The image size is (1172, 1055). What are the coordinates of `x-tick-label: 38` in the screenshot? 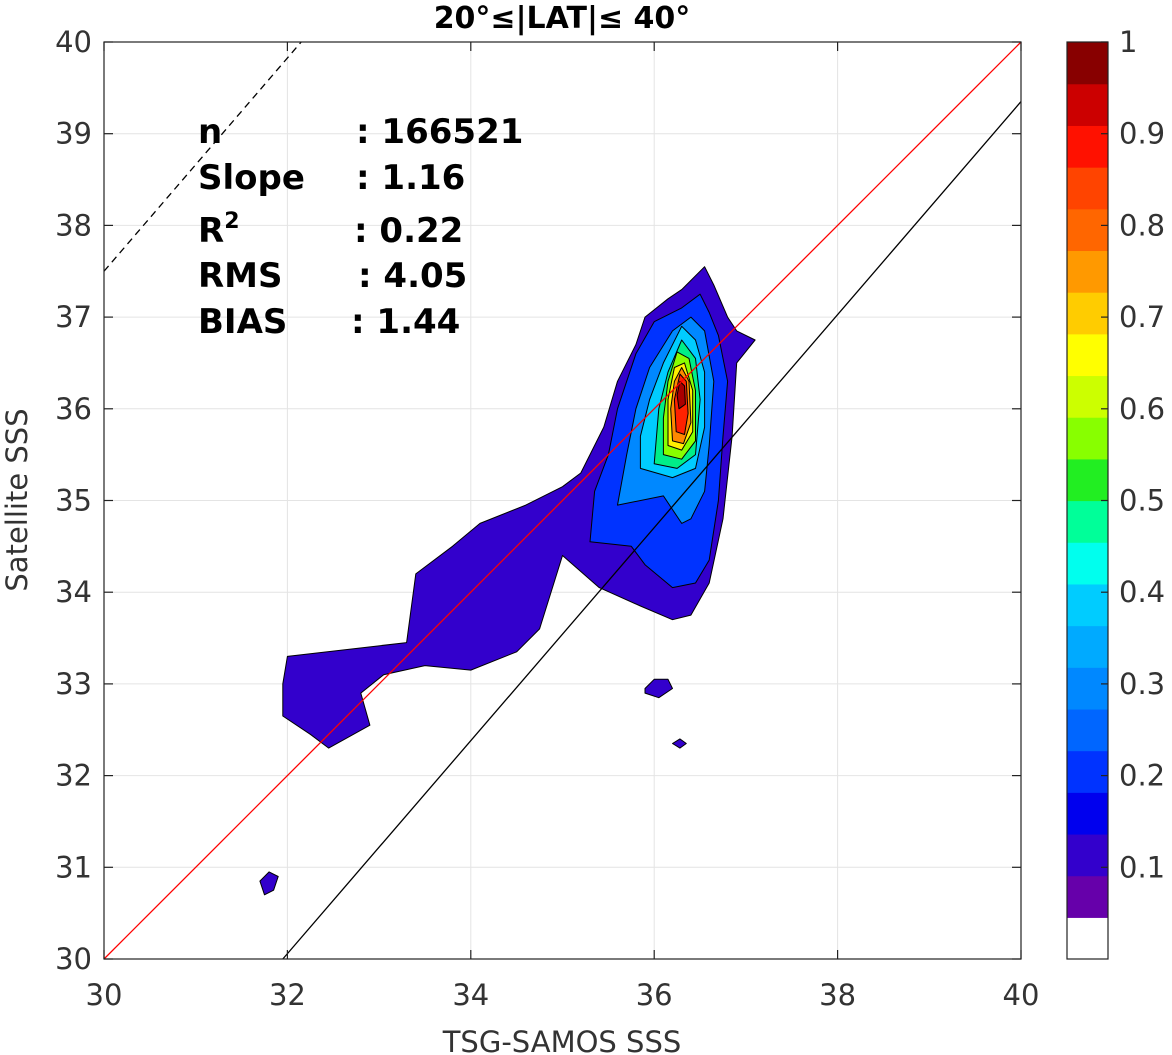 It's located at (837, 995).